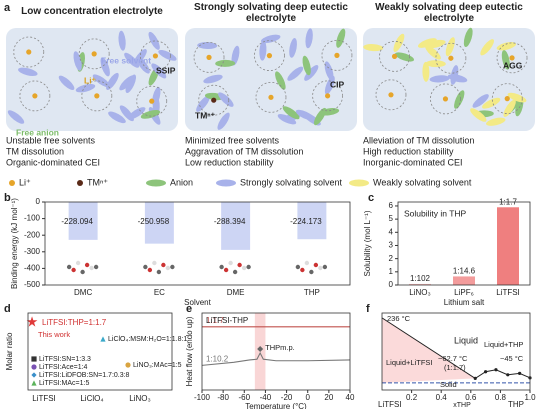 Image resolution: width=541 pixels, height=409 pixels. Describe the element at coordinates (422, 182) in the screenshot. I see `legend-label: Weakly solvating solvent` at that location.